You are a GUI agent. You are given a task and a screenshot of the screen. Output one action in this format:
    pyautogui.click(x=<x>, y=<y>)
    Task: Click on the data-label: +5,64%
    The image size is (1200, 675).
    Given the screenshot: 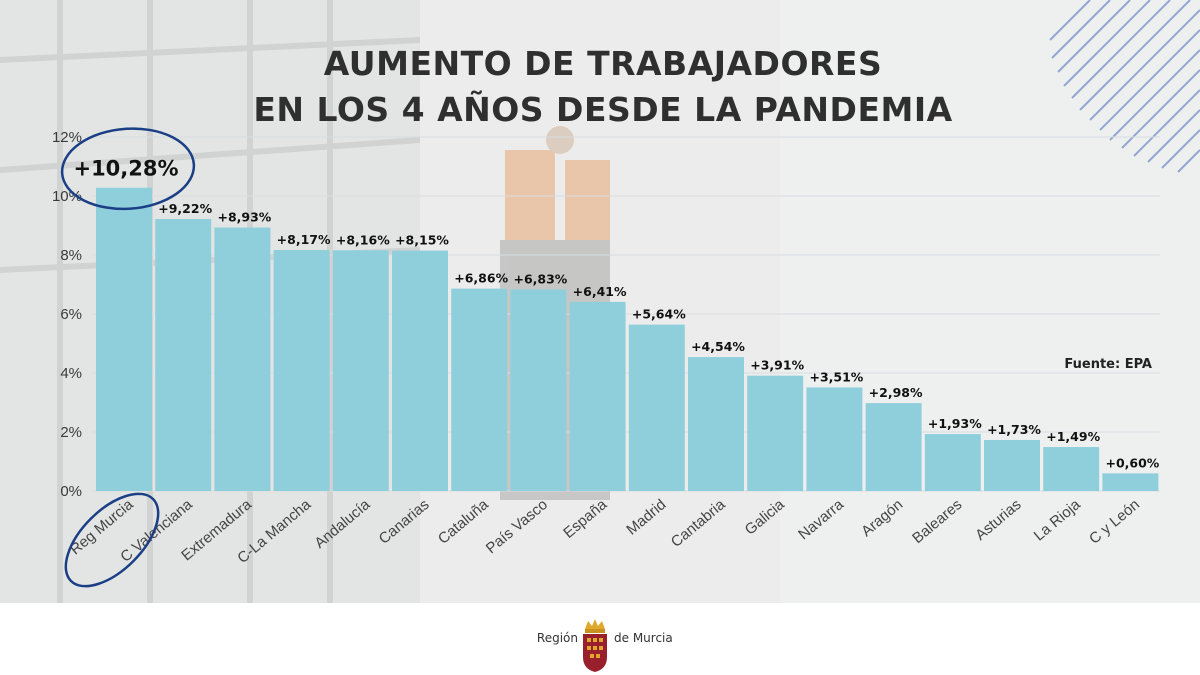 What is the action you would take?
    pyautogui.click(x=659, y=314)
    